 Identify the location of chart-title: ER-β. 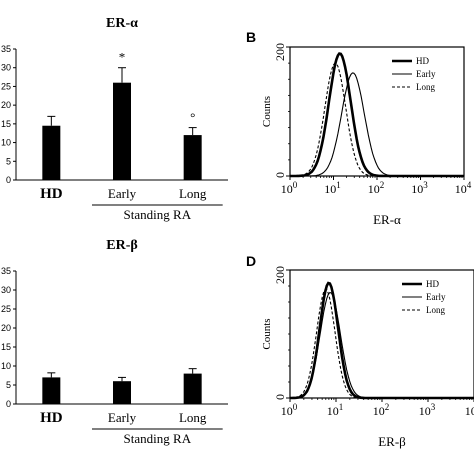
(122, 245).